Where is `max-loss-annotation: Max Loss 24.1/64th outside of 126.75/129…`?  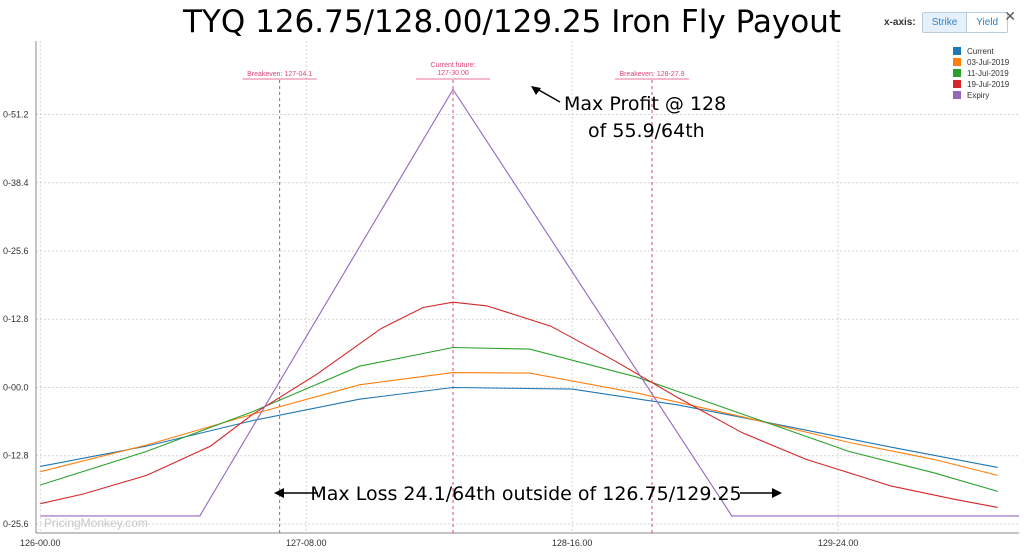
max-loss-annotation: Max Loss 24.1/64th outside of 126.75/129… is located at coordinates (525, 494).